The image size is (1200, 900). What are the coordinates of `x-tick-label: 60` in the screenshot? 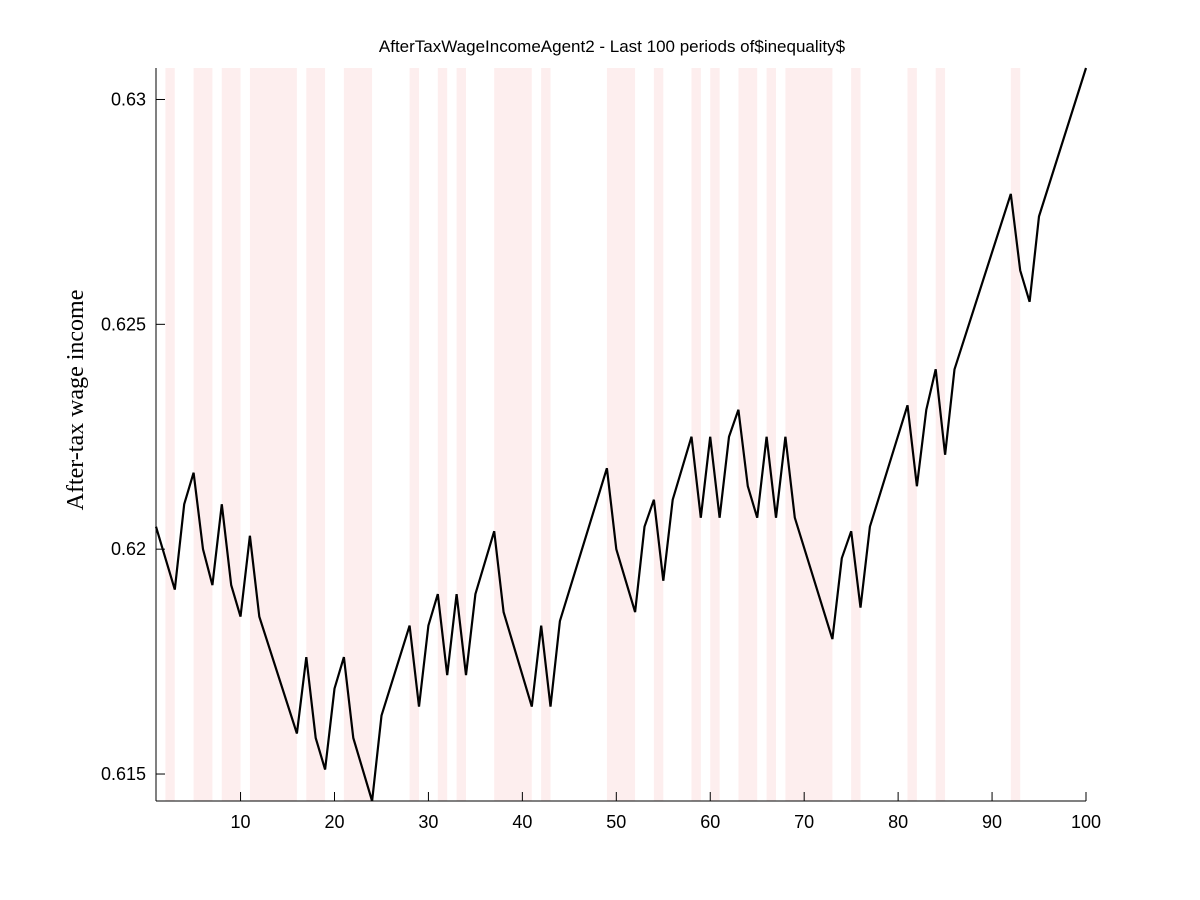 It's located at (710, 822).